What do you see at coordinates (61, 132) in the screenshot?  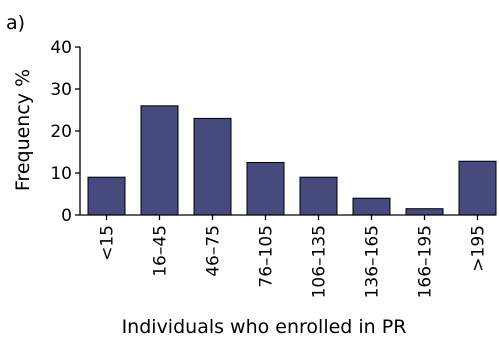 I see `y-tick-label: 20` at bounding box center [61, 132].